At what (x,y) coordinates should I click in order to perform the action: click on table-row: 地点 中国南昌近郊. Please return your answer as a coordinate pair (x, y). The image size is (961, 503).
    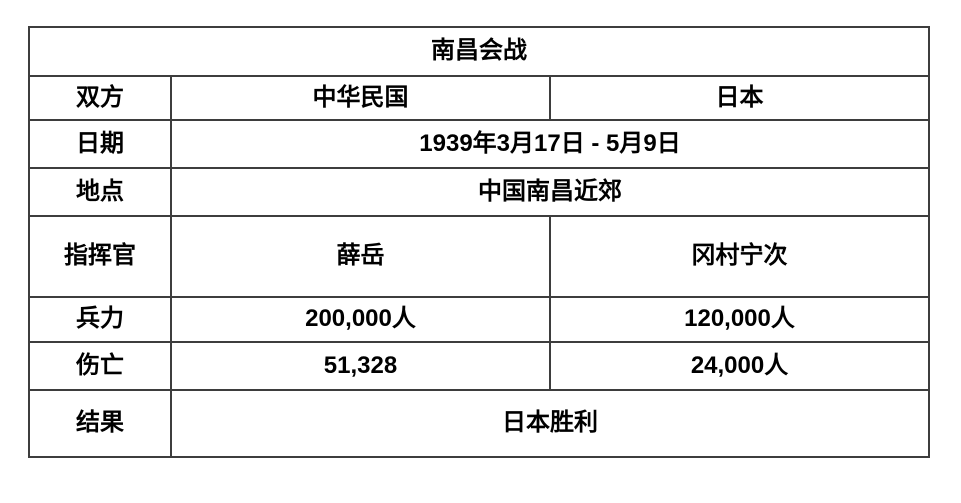
    Looking at the image, I should click on (479, 192).